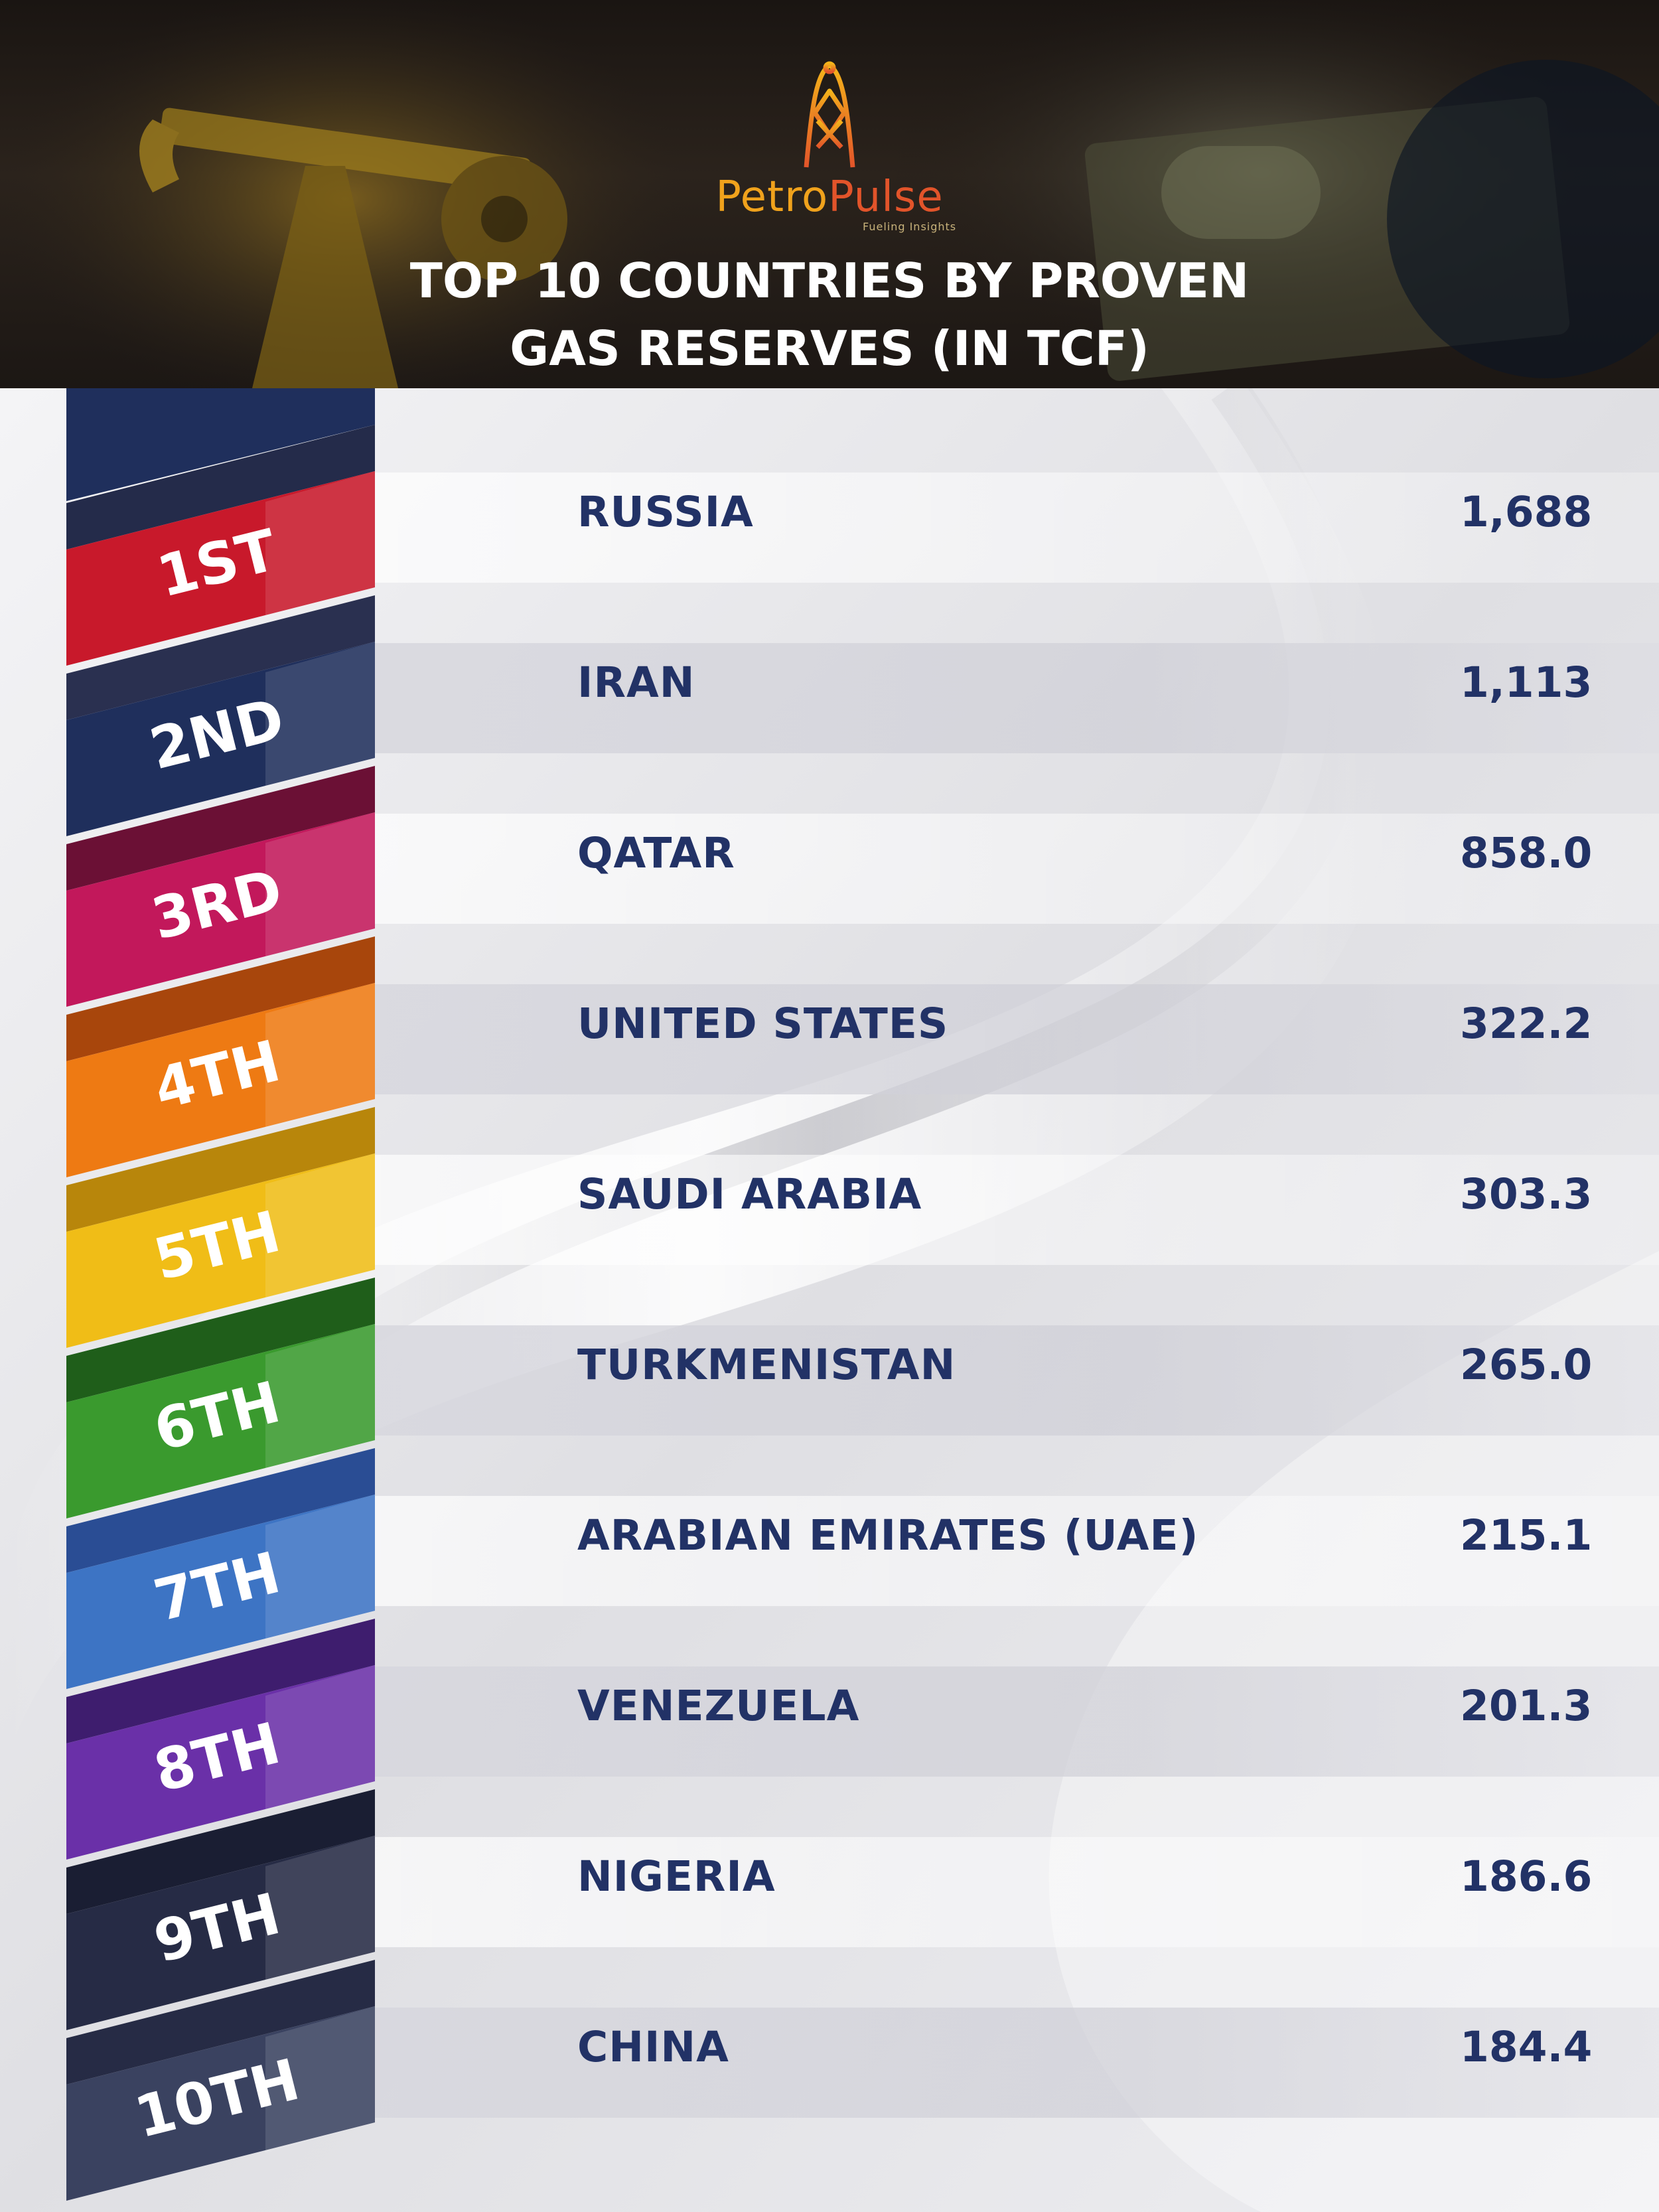 Image resolution: width=1659 pixels, height=2212 pixels. Describe the element at coordinates (829, 114) in the screenshot. I see `petropulse-logo-icon` at that location.